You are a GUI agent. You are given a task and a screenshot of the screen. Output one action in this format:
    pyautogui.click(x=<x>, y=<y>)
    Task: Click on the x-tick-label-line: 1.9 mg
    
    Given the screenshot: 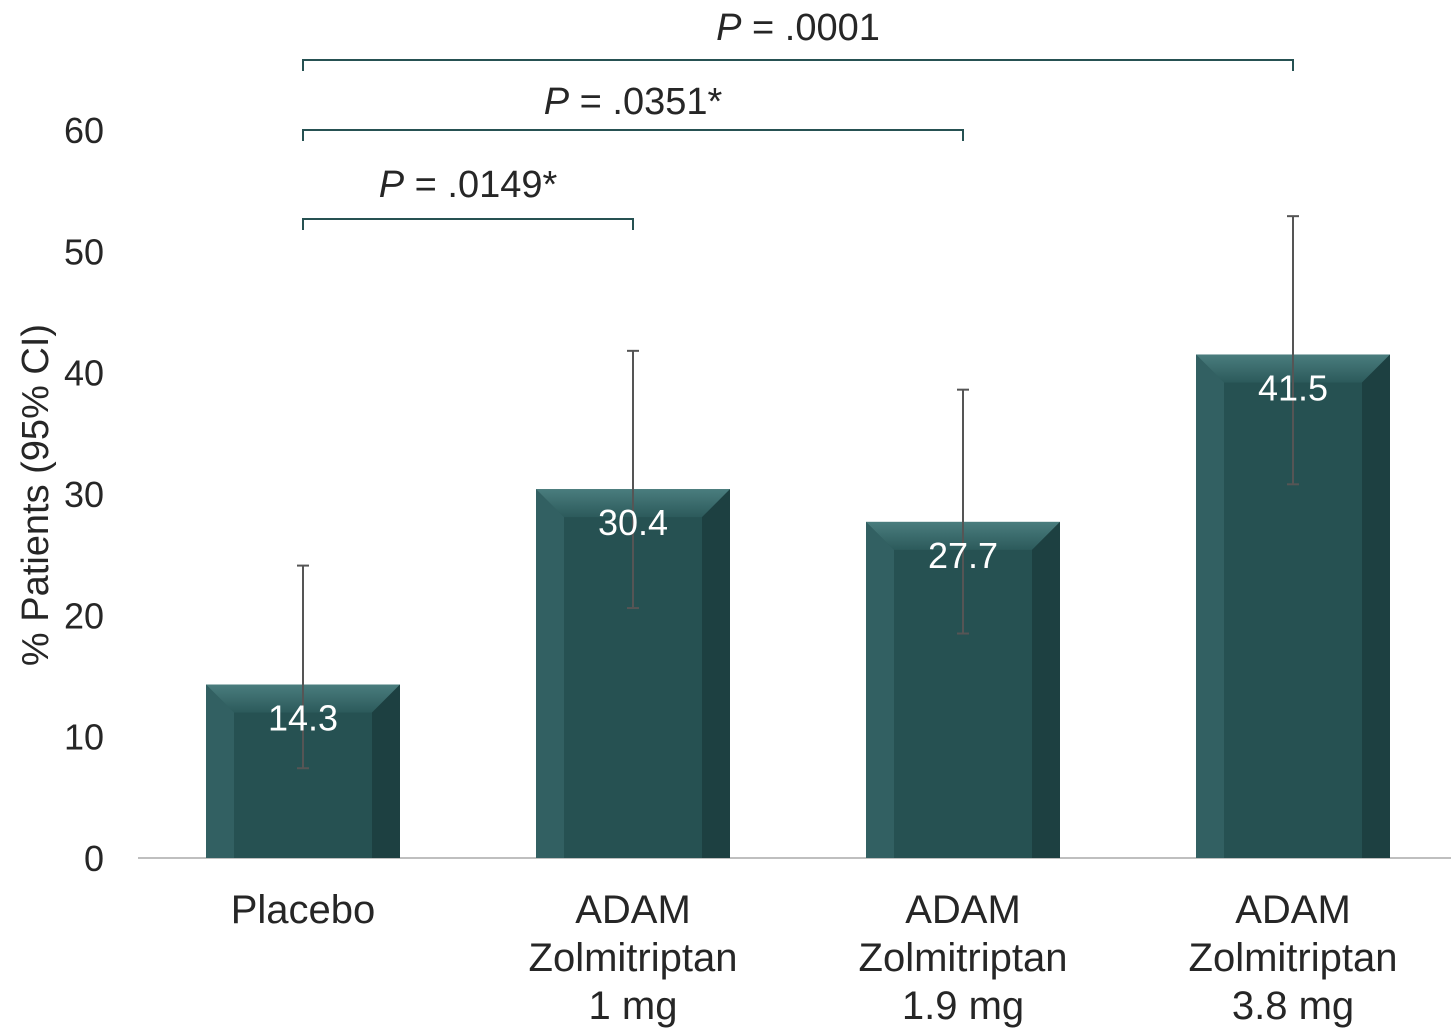 What is the action you would take?
    pyautogui.click(x=963, y=1006)
    